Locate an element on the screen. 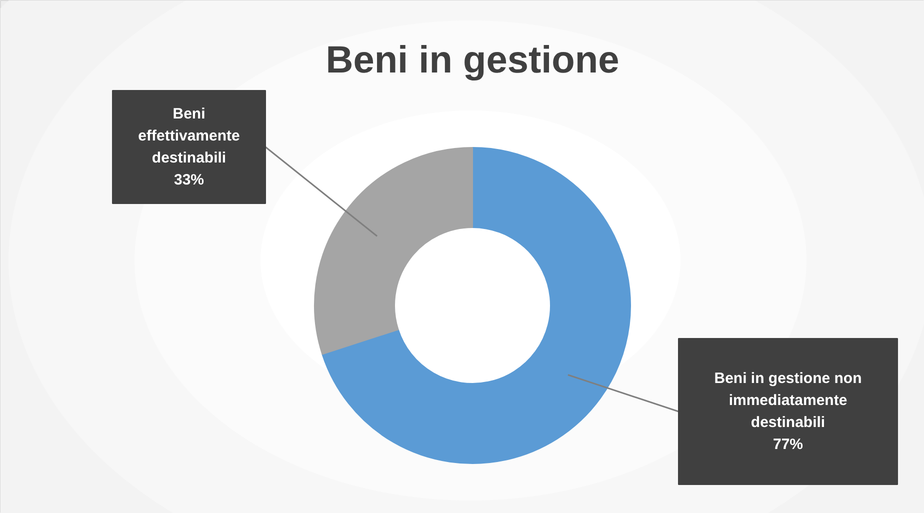 This screenshot has height=513, width=924. data-label: 77% is located at coordinates (788, 444).